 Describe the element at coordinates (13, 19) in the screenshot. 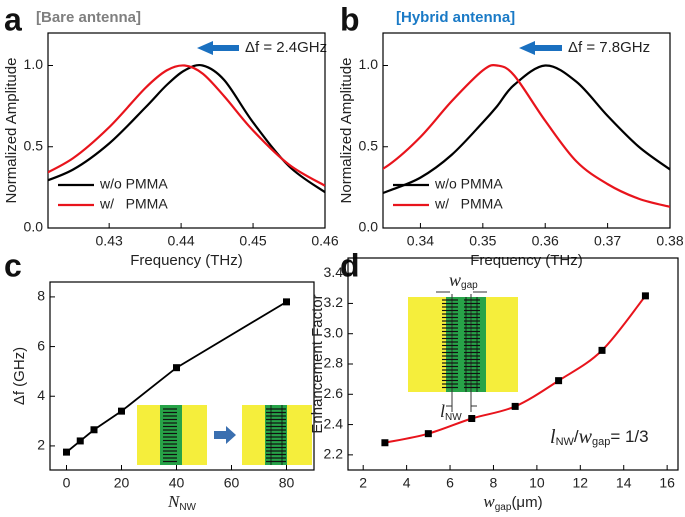

I see `panel-label: a` at that location.